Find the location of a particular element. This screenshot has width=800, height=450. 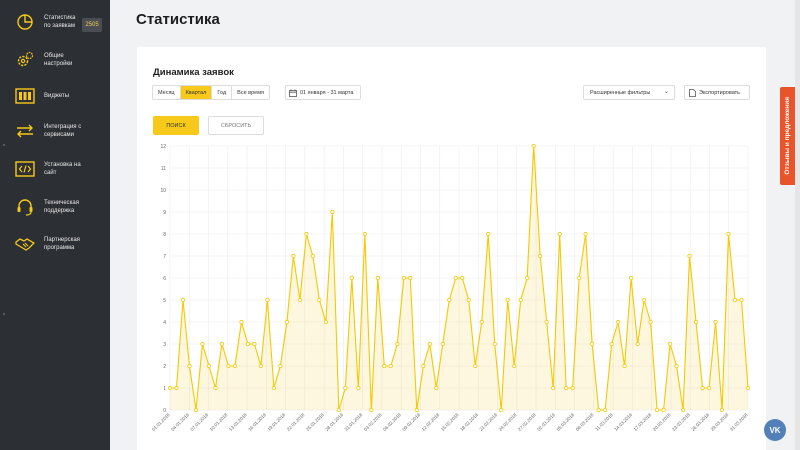

x-tick-label: 18.02.2018 is located at coordinates (469, 422).